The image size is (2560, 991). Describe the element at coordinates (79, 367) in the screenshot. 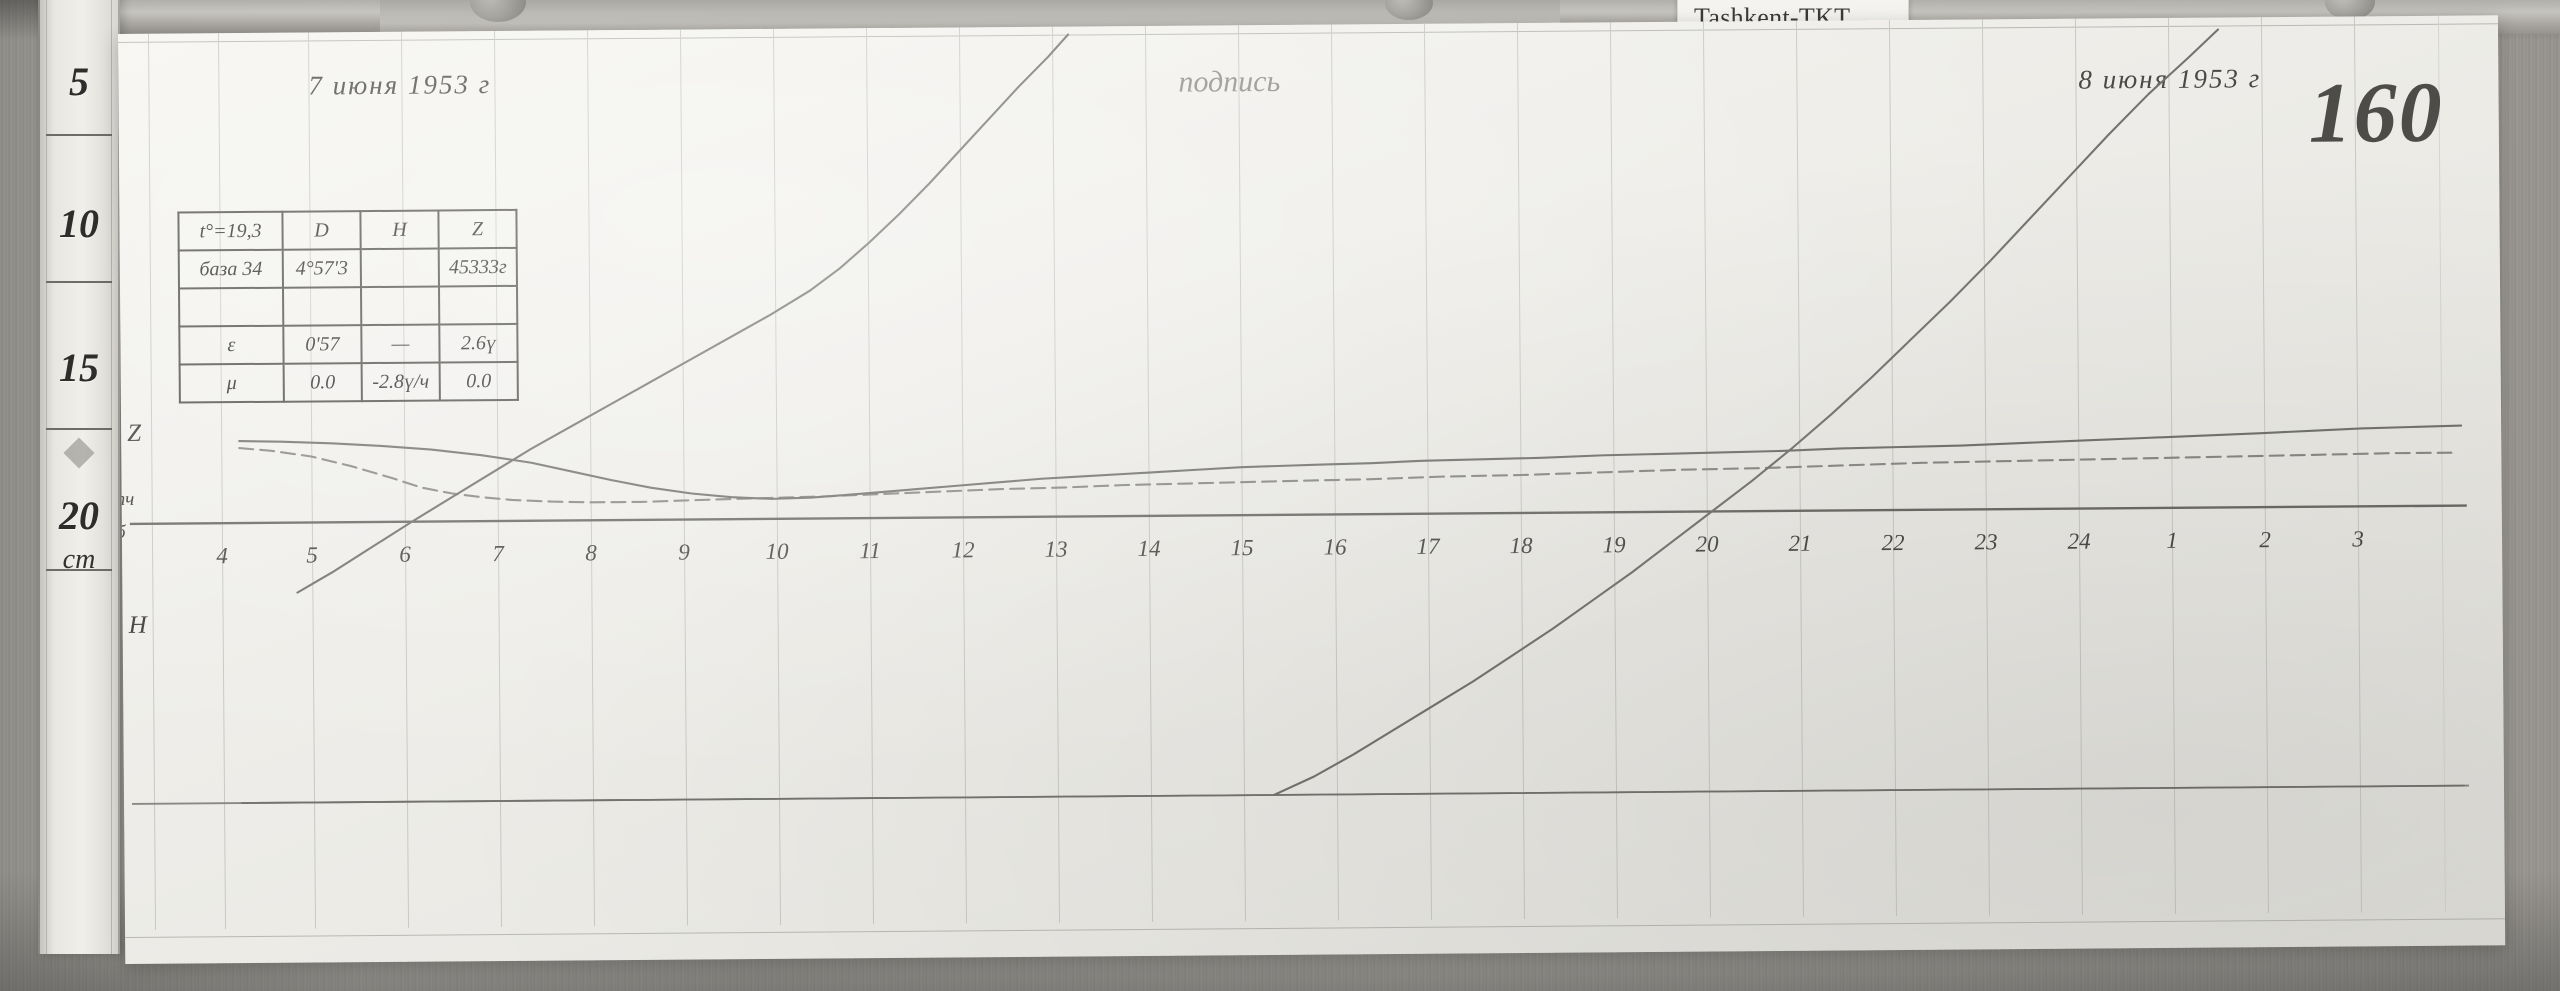

I see `ruler-label-15: 15` at that location.